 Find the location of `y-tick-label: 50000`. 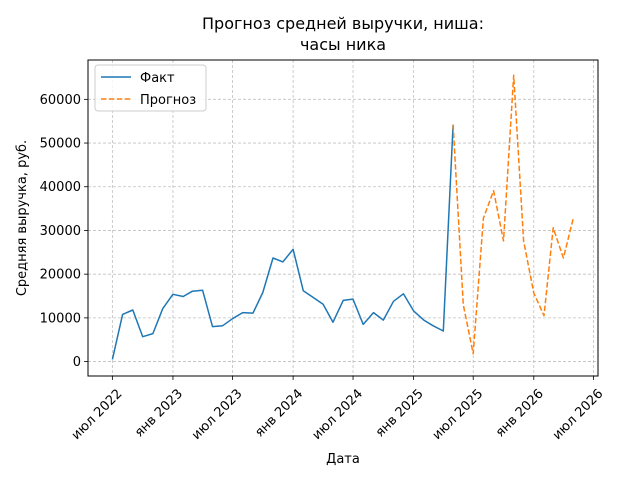

y-tick-label: 50000 is located at coordinates (60, 144).